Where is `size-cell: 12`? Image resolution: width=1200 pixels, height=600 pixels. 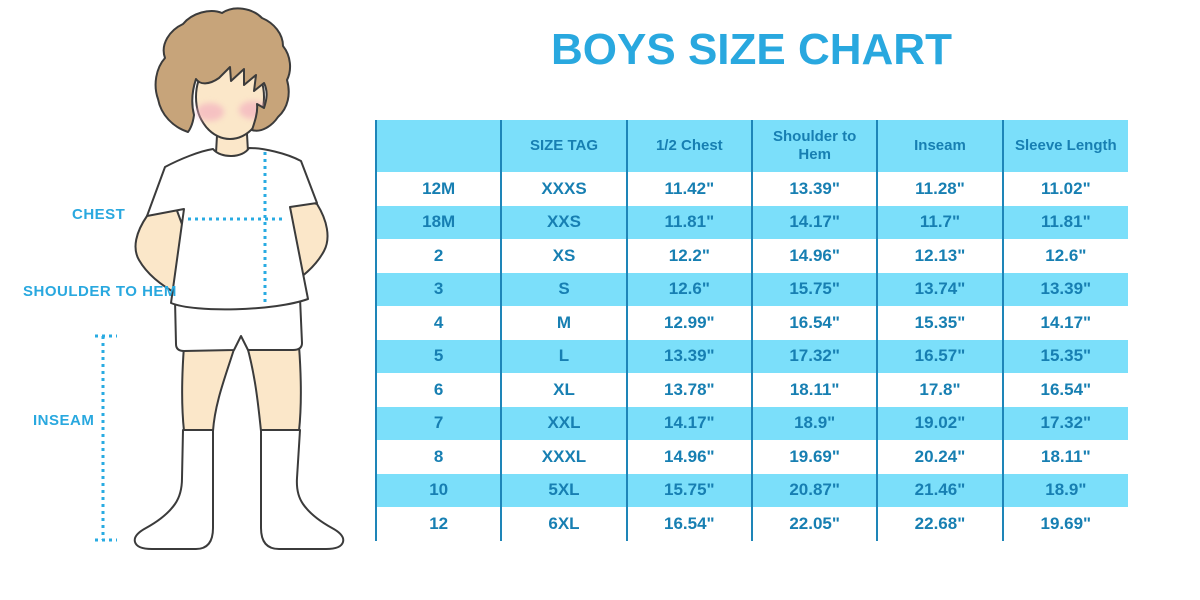 size-cell: 12 is located at coordinates (438, 524).